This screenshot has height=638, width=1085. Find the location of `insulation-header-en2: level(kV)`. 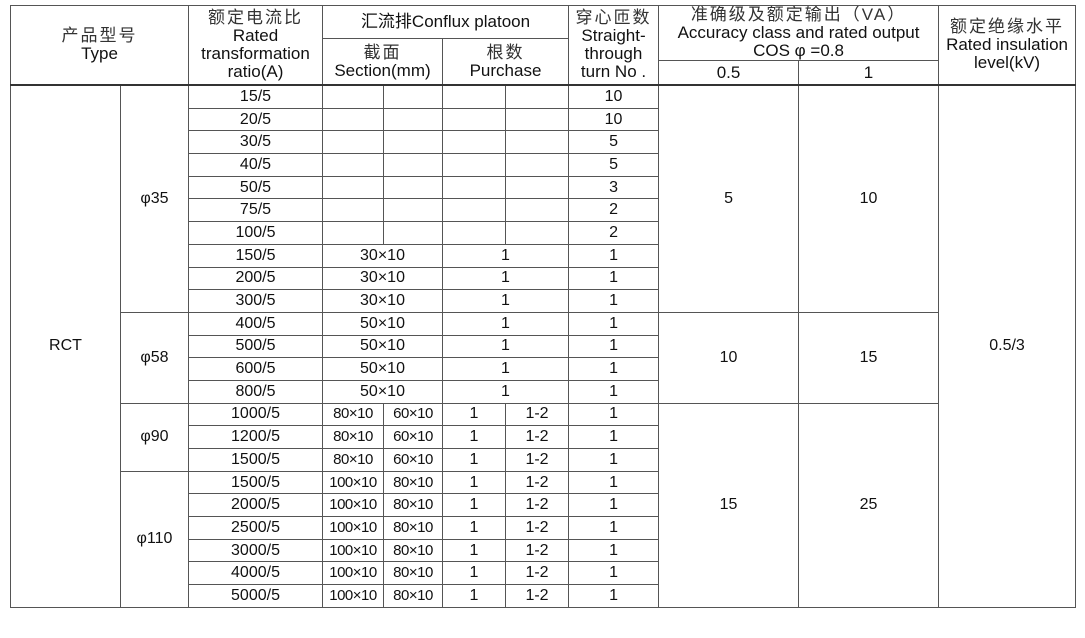

insulation-header-en2: level(kV) is located at coordinates (1007, 62).